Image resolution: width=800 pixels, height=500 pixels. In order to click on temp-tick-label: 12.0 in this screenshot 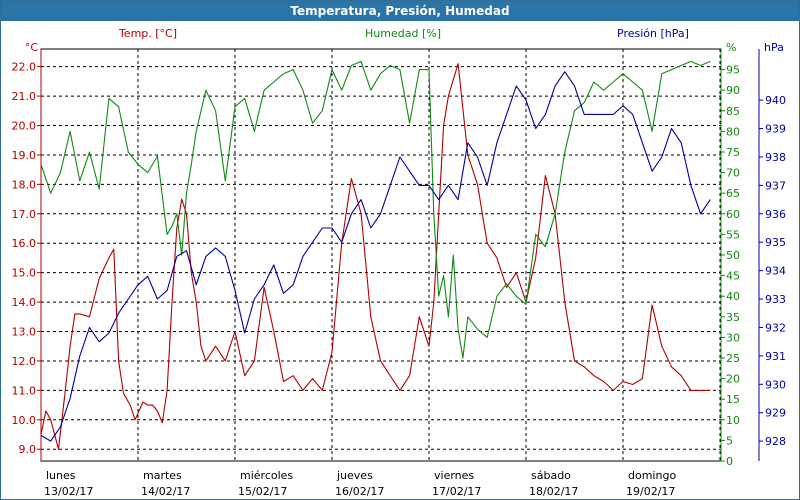, I will do `click(24, 361)`.